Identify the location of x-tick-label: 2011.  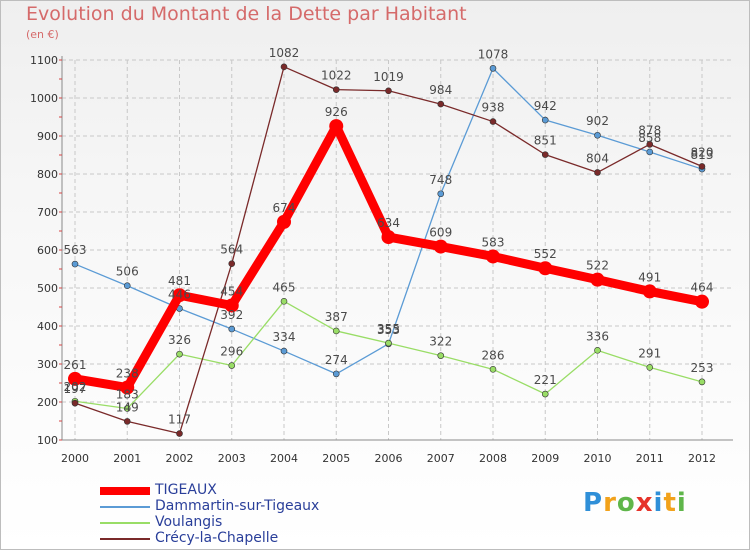
(650, 458).